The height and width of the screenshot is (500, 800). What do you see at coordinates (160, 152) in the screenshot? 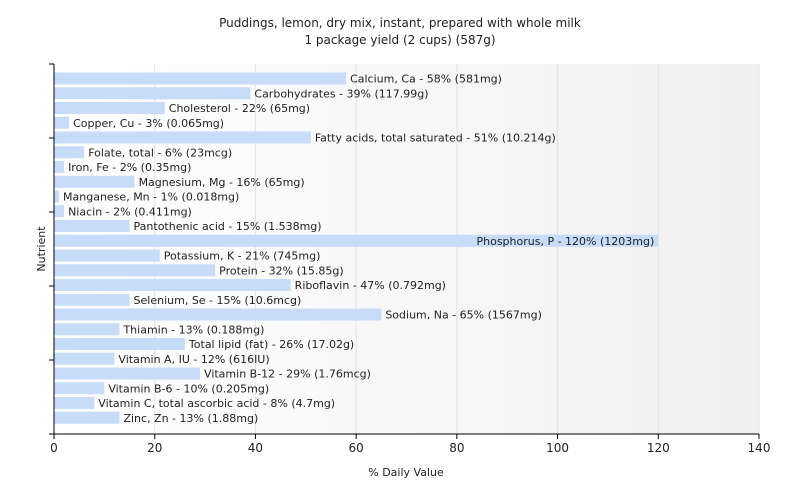
I see `bar-label: Folate, total - 6% (23mcg)` at bounding box center [160, 152].